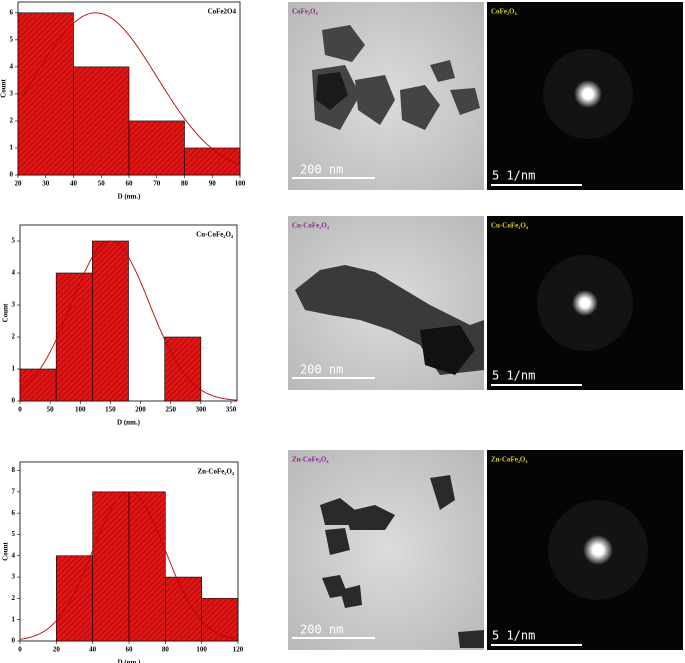  What do you see at coordinates (509, 460) in the screenshot?
I see `saed-label: Zn-CoFe₂O₄` at bounding box center [509, 460].